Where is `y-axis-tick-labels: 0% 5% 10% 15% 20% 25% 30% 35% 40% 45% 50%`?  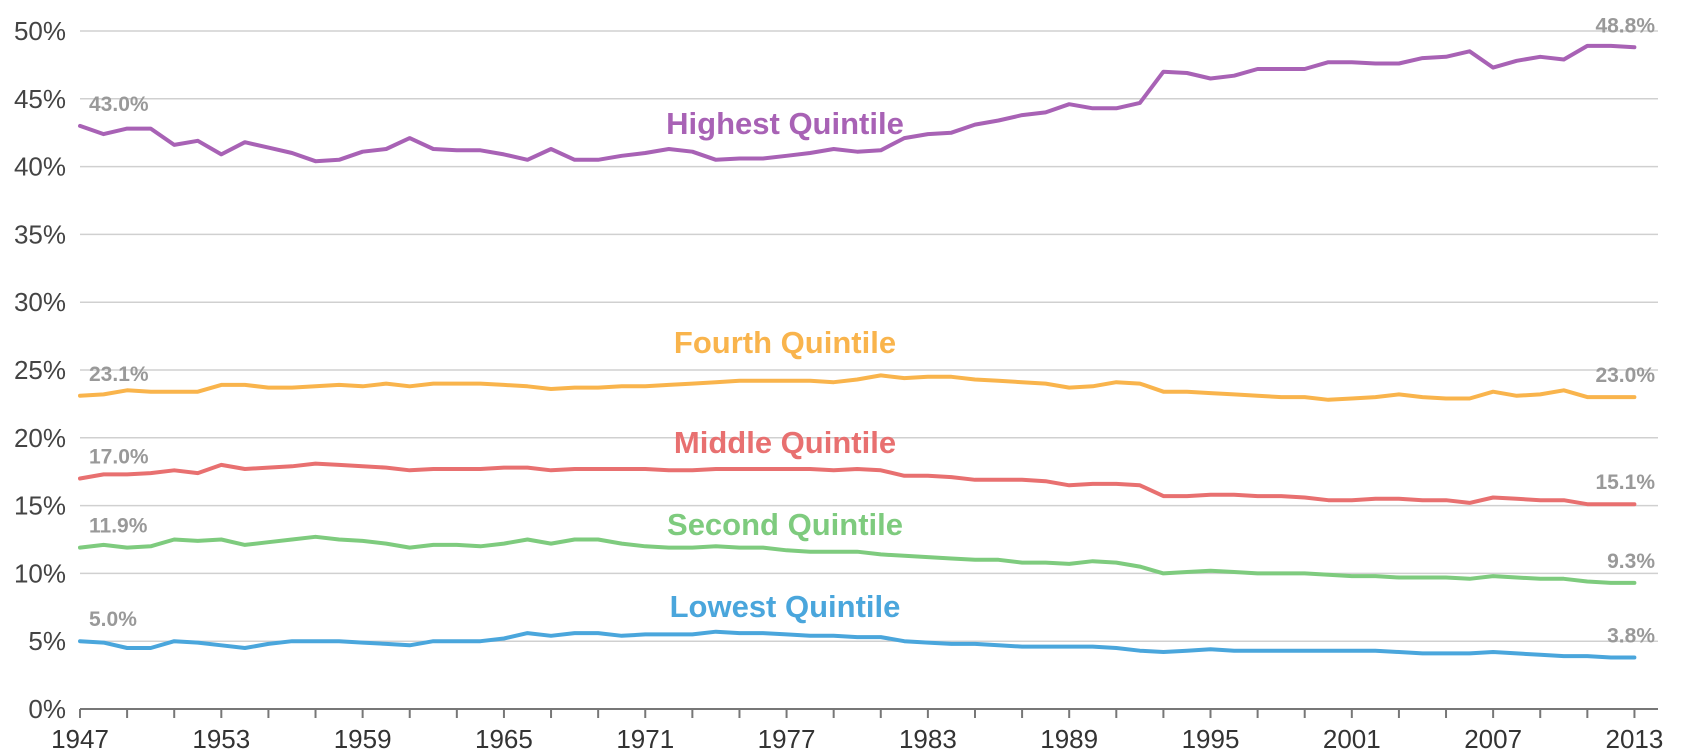
y-axis-tick-labels: 0% 5% 10% 15% 20% 25% 30% 35% 40% 45% 50% is located at coordinates (40, 370).